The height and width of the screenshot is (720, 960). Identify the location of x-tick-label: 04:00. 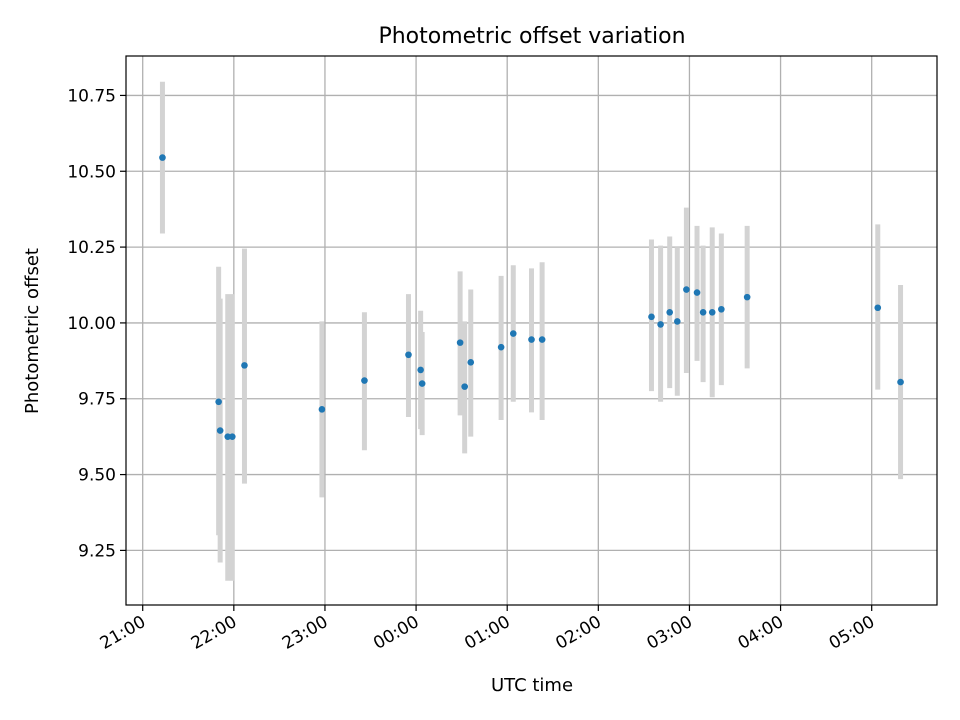
(761, 633).